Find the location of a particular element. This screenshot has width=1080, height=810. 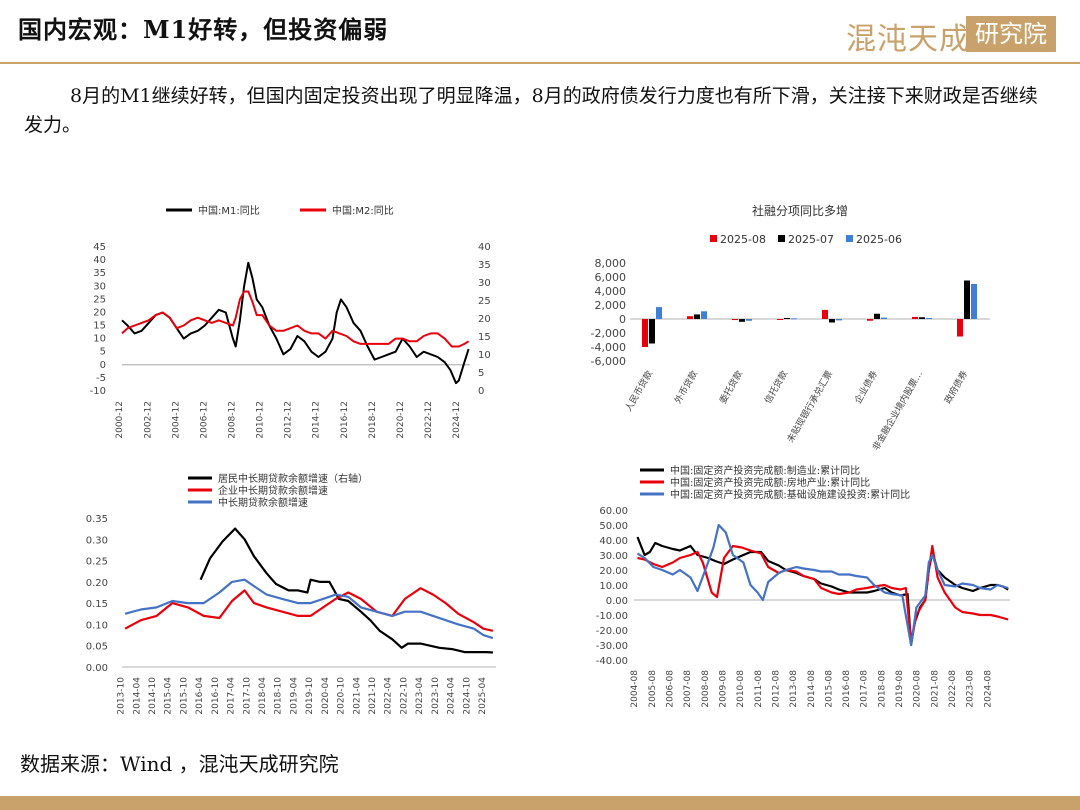

x-tick-label: 2018-10 is located at coordinates (279, 696).